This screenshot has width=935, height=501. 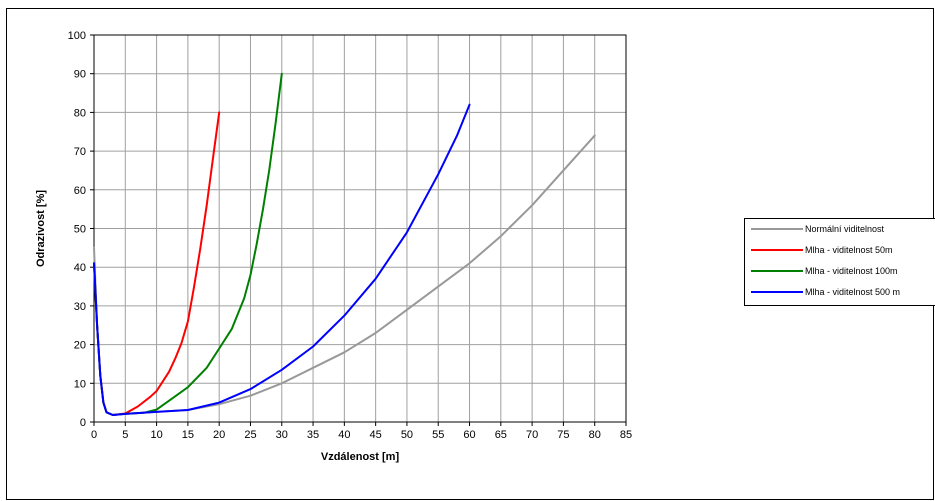 I want to click on legend-label: Mlha - viditelnost 500 m, so click(x=853, y=292).